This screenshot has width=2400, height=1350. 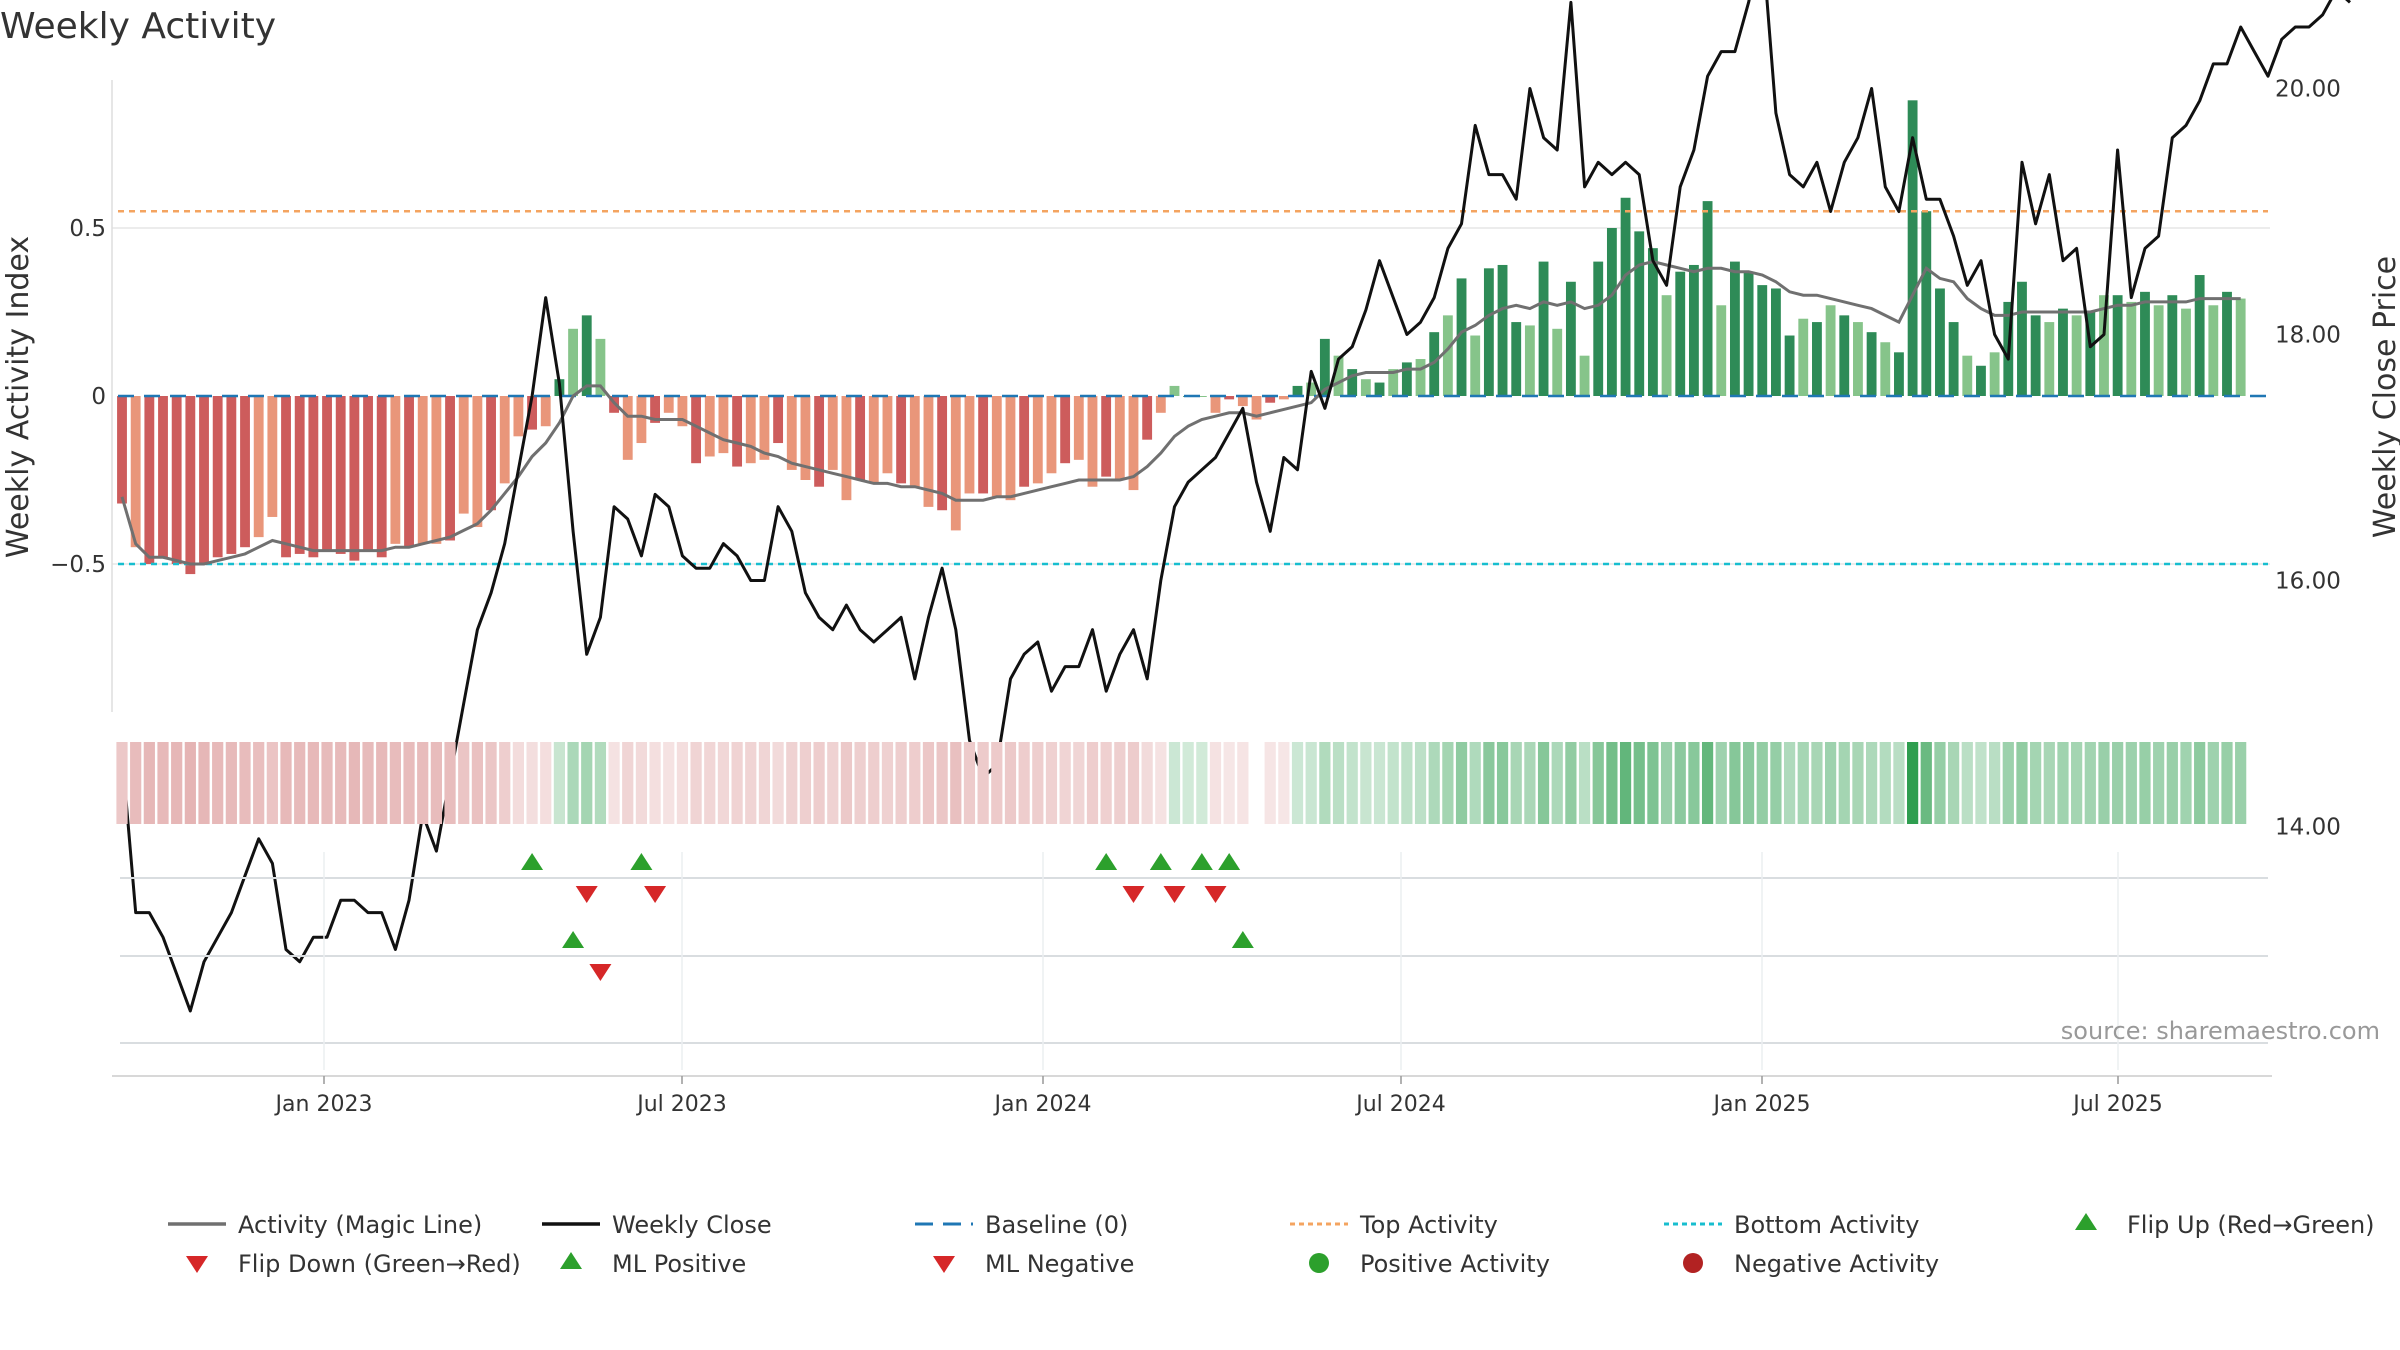 I want to click on x-tick-label: Jan 2023, so click(x=323, y=1104).